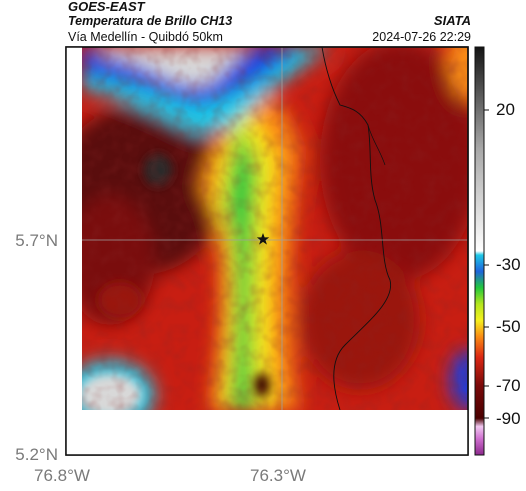  I want to click on colorbar-tick-minus-50: -50, so click(508, 326).